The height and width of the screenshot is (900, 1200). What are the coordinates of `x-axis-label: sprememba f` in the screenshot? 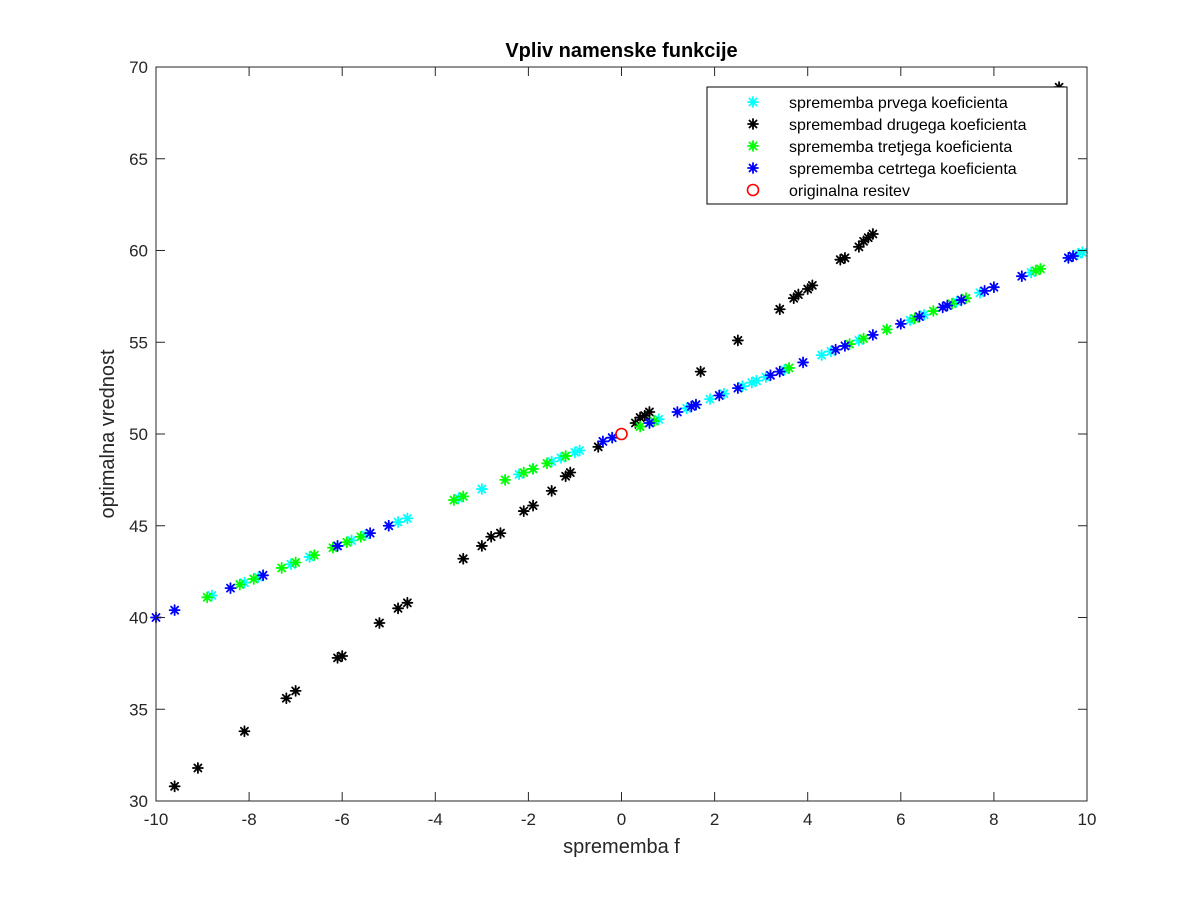 It's located at (621, 847).